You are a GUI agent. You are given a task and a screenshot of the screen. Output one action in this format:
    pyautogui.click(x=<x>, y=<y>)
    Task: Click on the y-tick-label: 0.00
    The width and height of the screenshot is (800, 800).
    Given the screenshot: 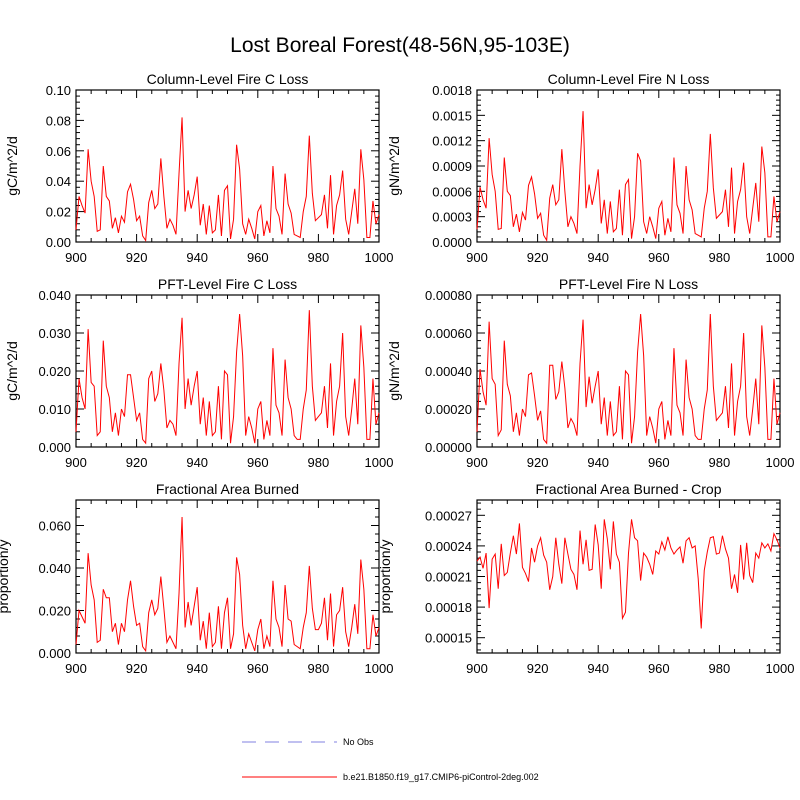 What is the action you would take?
    pyautogui.click(x=58, y=242)
    